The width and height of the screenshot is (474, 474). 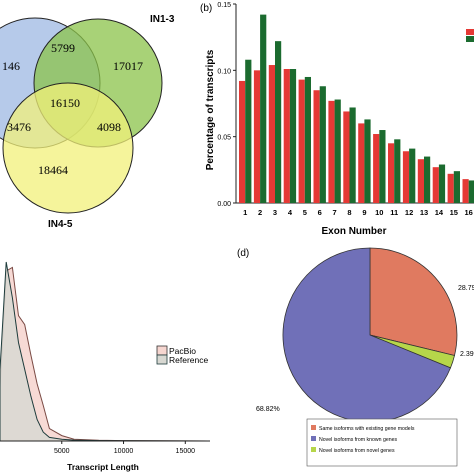 What do you see at coordinates (467, 354) in the screenshot?
I see `pie-slice-label-2: 2.39%` at bounding box center [467, 354].